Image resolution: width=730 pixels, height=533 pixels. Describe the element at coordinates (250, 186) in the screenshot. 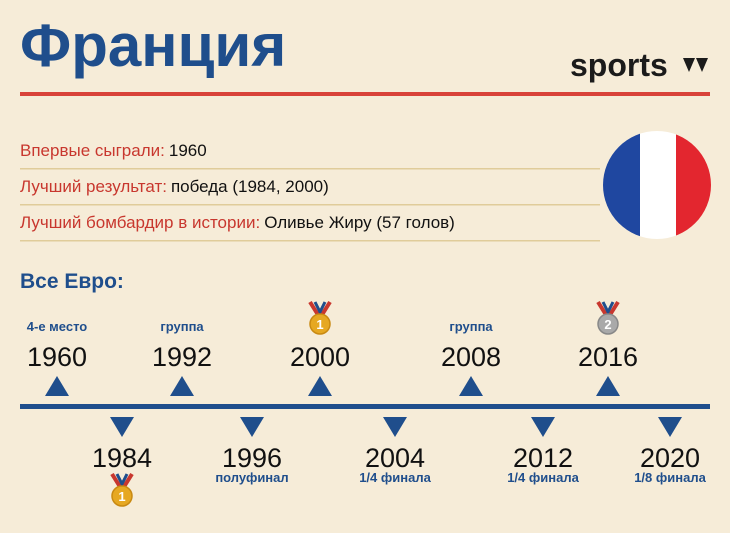

I see `fact-value: победа (1984, 2000)` at that location.